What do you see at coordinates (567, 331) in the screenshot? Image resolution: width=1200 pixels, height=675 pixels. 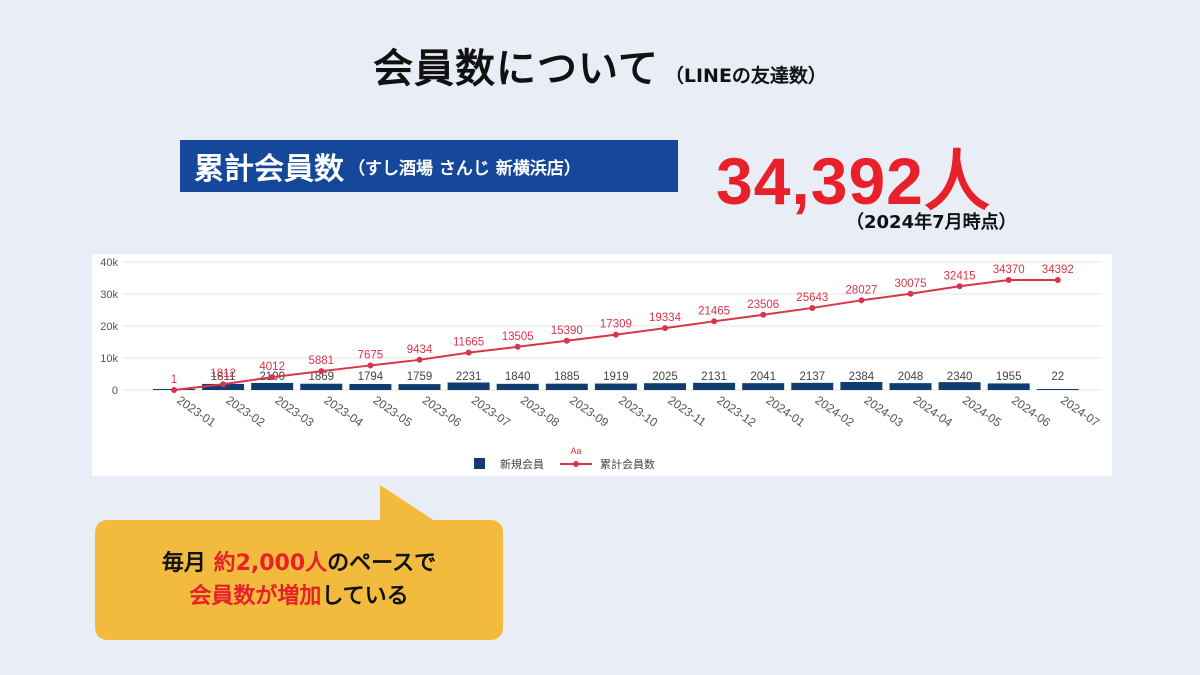 I see `line-value-label: 15390` at bounding box center [567, 331].